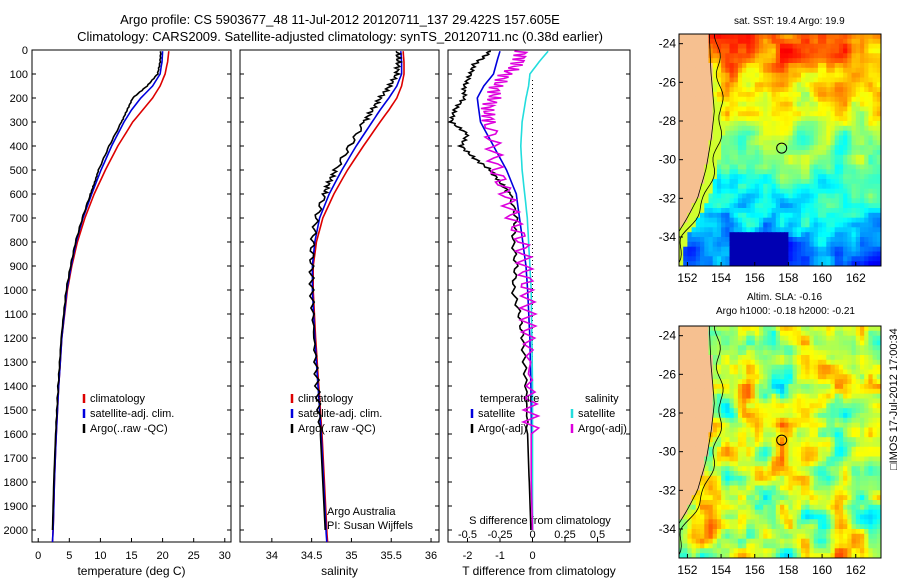 The image size is (900, 580). Describe the element at coordinates (697, 425) in the screenshot. I see `coastline` at that location.